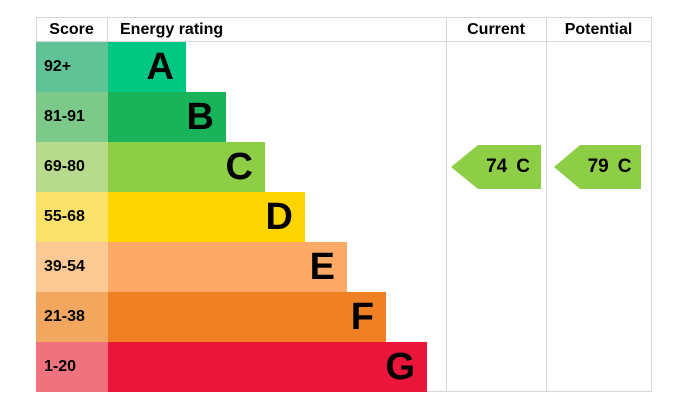  What do you see at coordinates (546, 204) in the screenshot?
I see `current-column-right-border` at bounding box center [546, 204].